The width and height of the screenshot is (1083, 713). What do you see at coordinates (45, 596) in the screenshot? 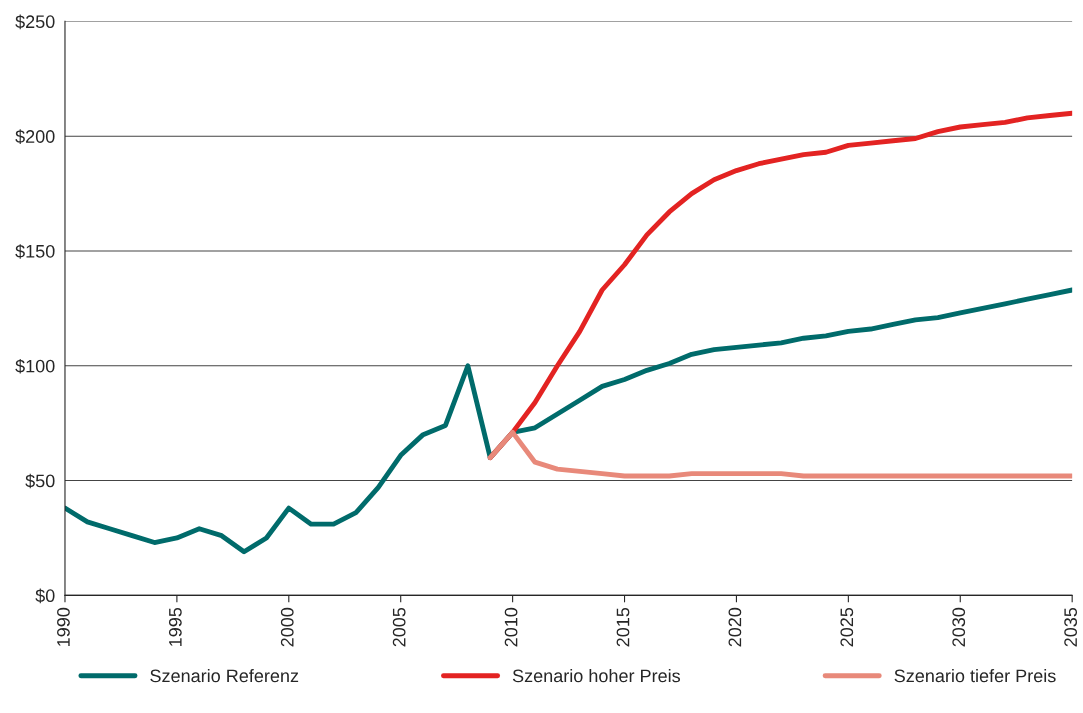
I see `y-tick-label: $0` at bounding box center [45, 596].